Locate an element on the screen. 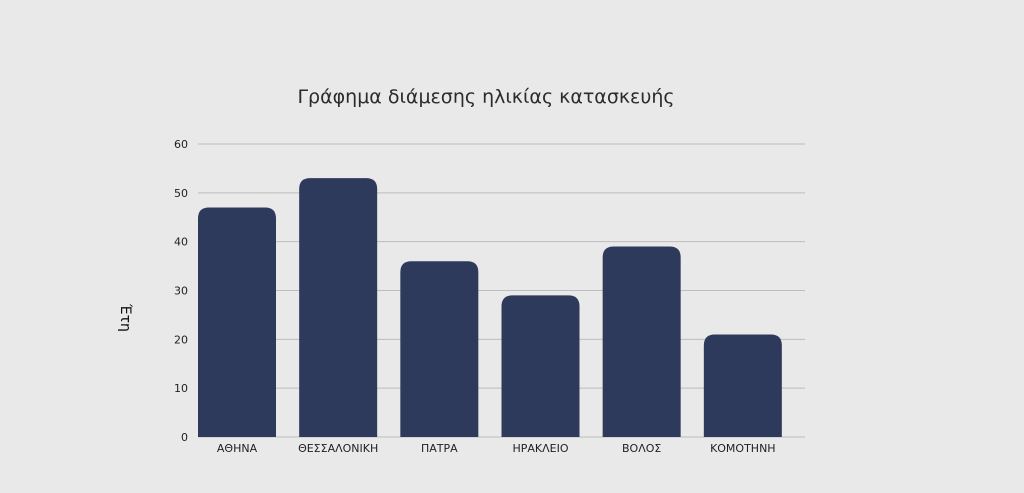 This screenshot has height=493, width=1024. y-tick-label: 60 is located at coordinates (181, 144).